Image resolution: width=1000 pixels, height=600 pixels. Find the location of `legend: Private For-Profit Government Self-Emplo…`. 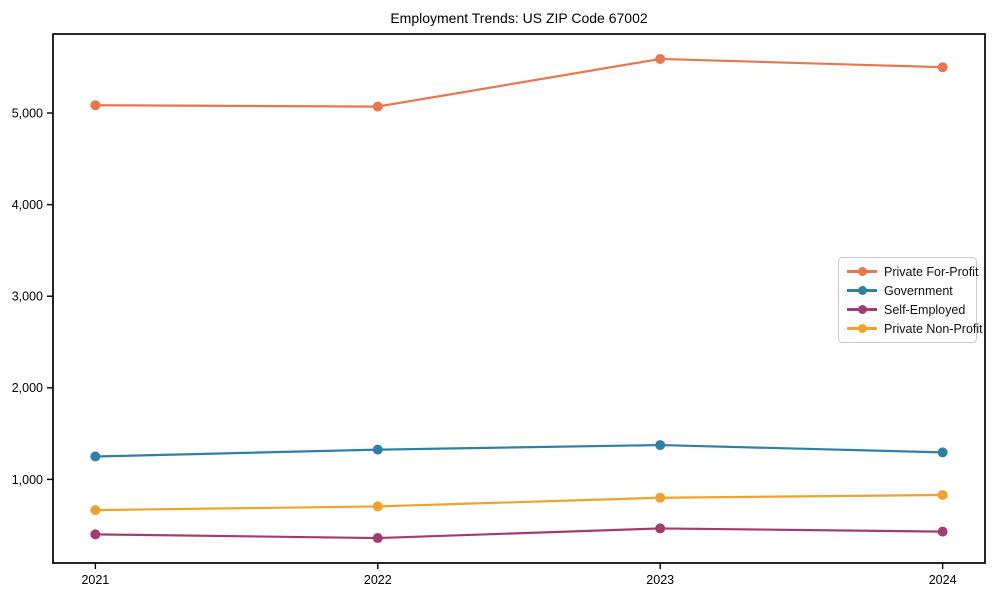

legend: Private For-Profit Government Self-Emplo… is located at coordinates (910, 300).